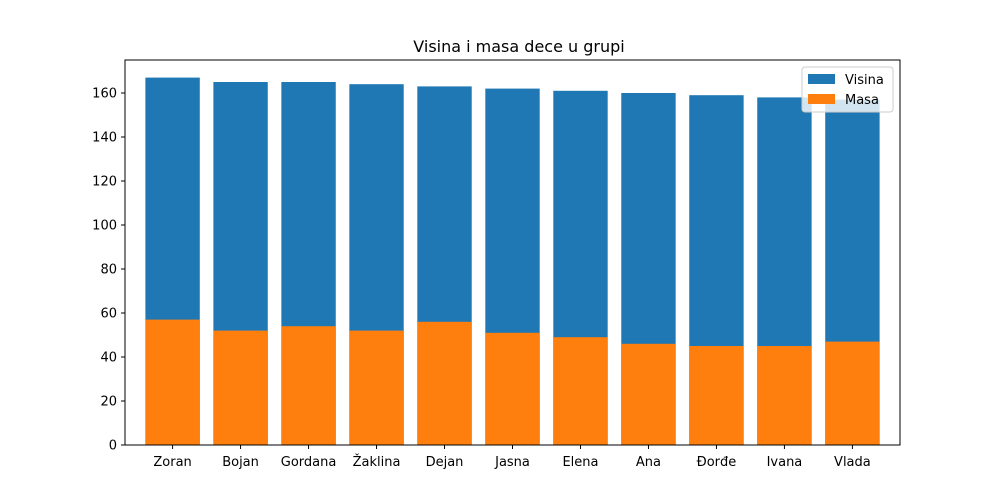  What do you see at coordinates (862, 100) in the screenshot?
I see `legend-label-masa: Masa` at bounding box center [862, 100].